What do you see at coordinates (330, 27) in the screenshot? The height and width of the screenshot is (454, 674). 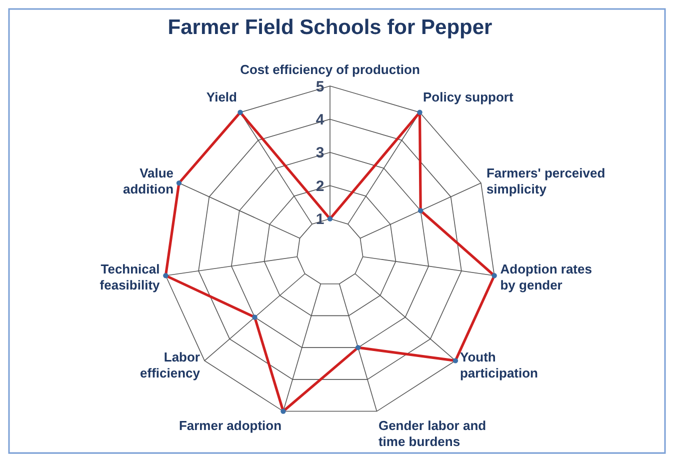 I see `chart-title: Farmer Field Schools for Pepper` at bounding box center [330, 27].